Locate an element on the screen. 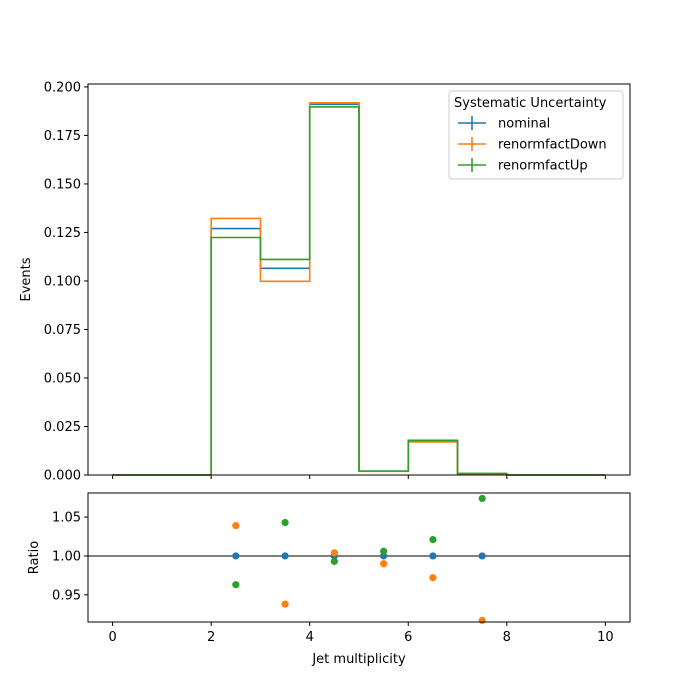  legend-box is located at coordinates (536, 135).